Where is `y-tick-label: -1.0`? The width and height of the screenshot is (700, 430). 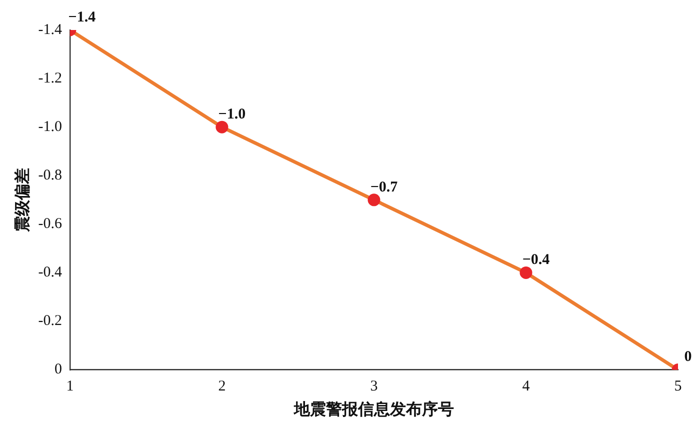
y-tick-label: -1.0 is located at coordinates (50, 127).